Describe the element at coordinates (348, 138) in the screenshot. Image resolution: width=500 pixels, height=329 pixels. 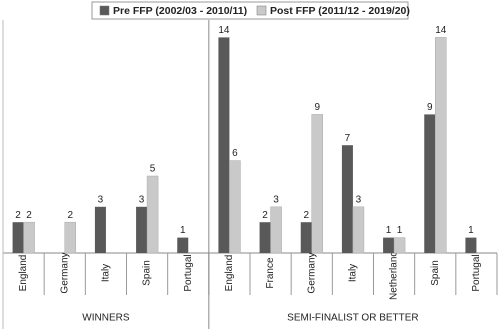
I see `value-label: 7` at that location.